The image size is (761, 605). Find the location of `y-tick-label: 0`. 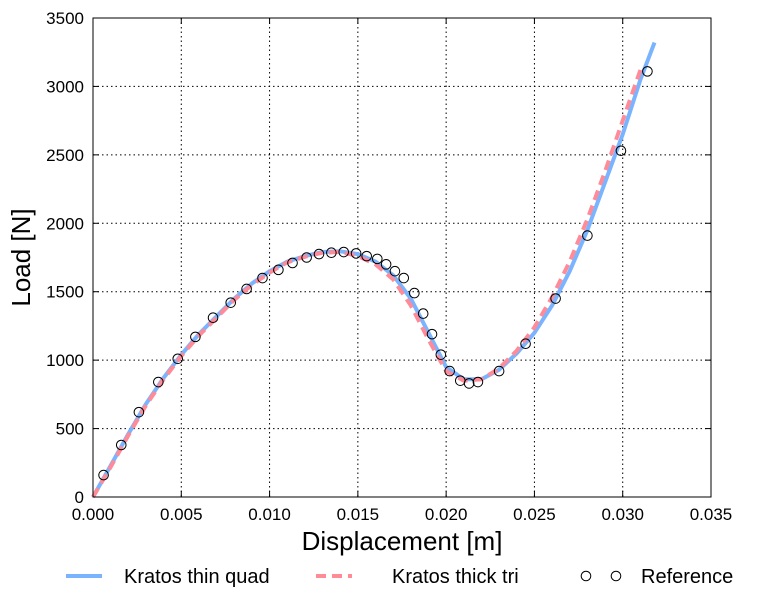

y-tick-label: 0 is located at coordinates (79, 497).